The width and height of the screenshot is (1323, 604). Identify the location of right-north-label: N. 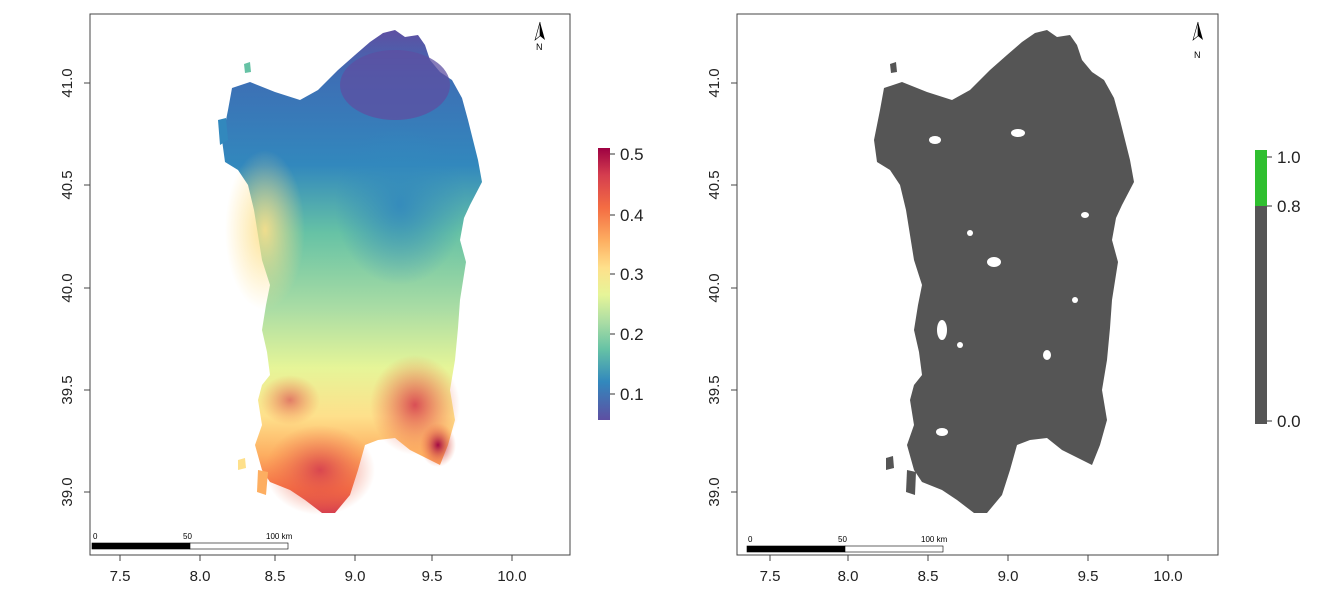
(1197, 55).